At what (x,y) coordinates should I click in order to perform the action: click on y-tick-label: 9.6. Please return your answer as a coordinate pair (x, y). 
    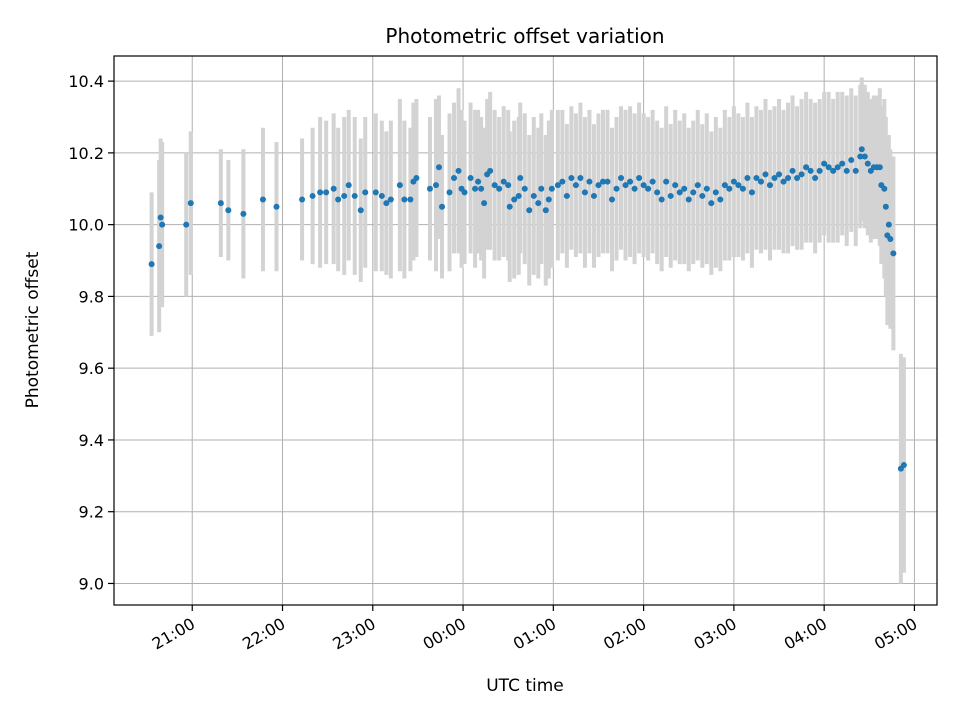
    Looking at the image, I should click on (91, 368).